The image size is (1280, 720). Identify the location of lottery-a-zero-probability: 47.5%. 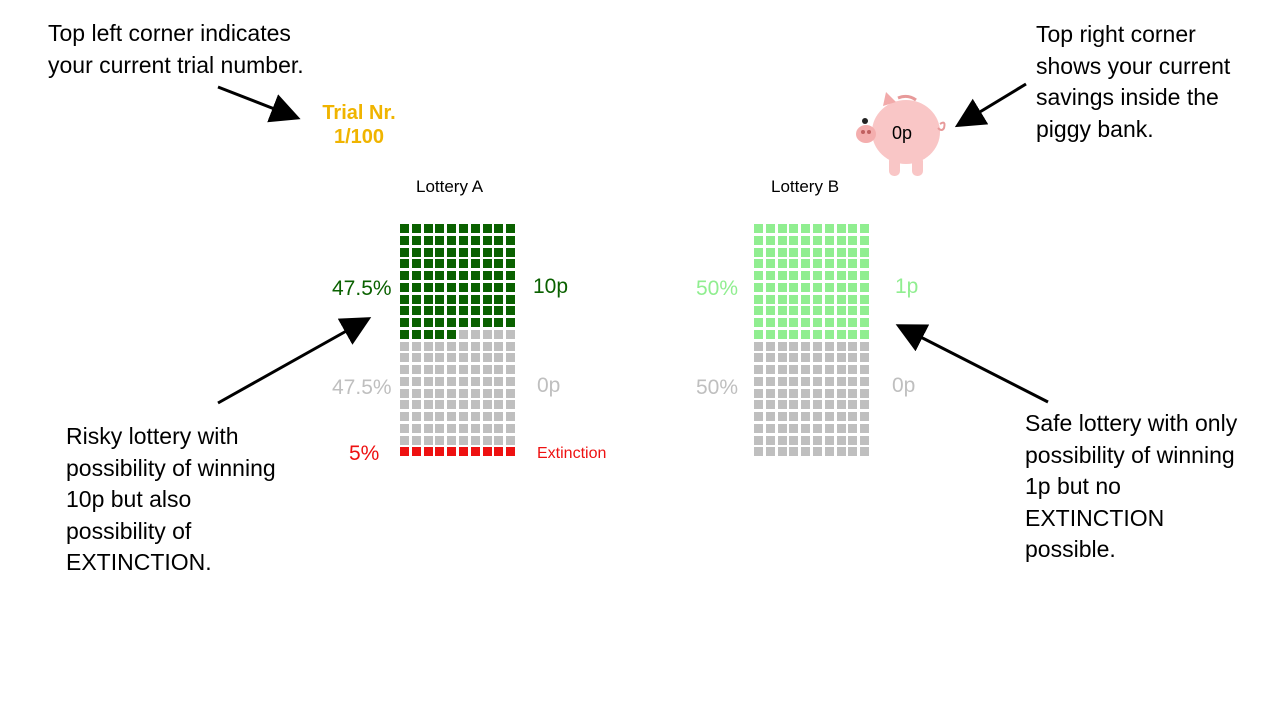
(362, 387).